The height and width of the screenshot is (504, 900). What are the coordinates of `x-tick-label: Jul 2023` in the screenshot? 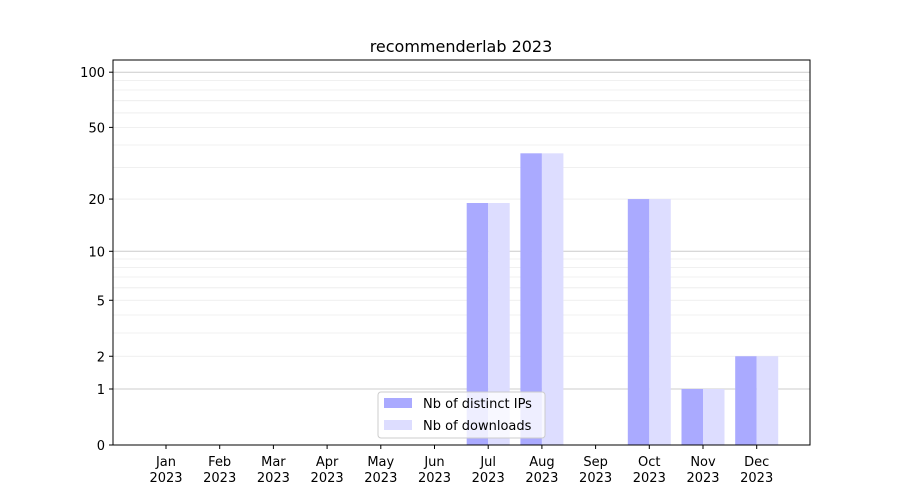 It's located at (488, 470).